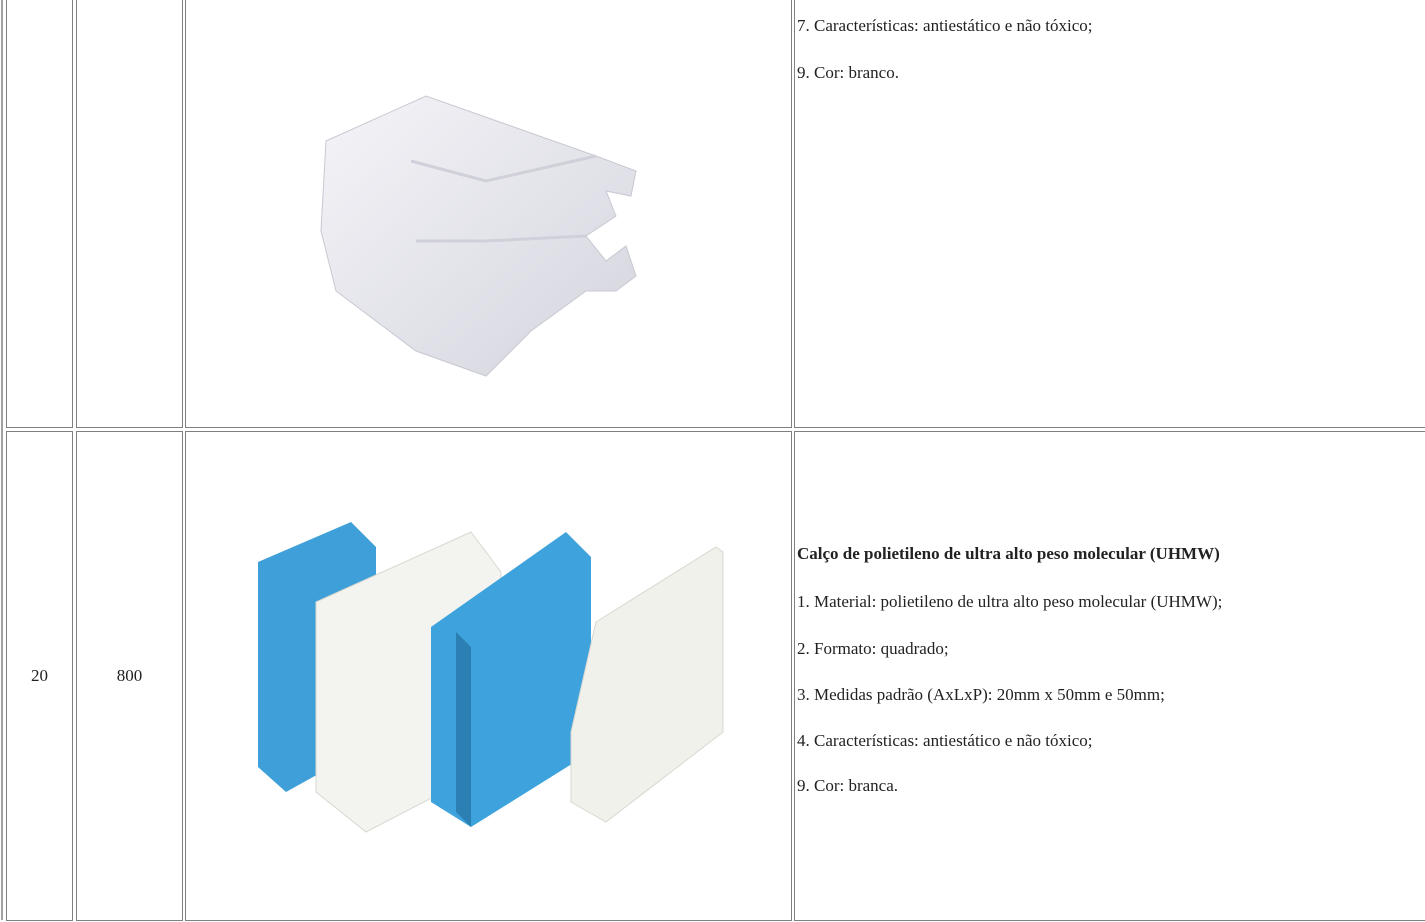 The height and width of the screenshot is (922, 1425). I want to click on spec-item: 9. Cor: branco., so click(848, 72).